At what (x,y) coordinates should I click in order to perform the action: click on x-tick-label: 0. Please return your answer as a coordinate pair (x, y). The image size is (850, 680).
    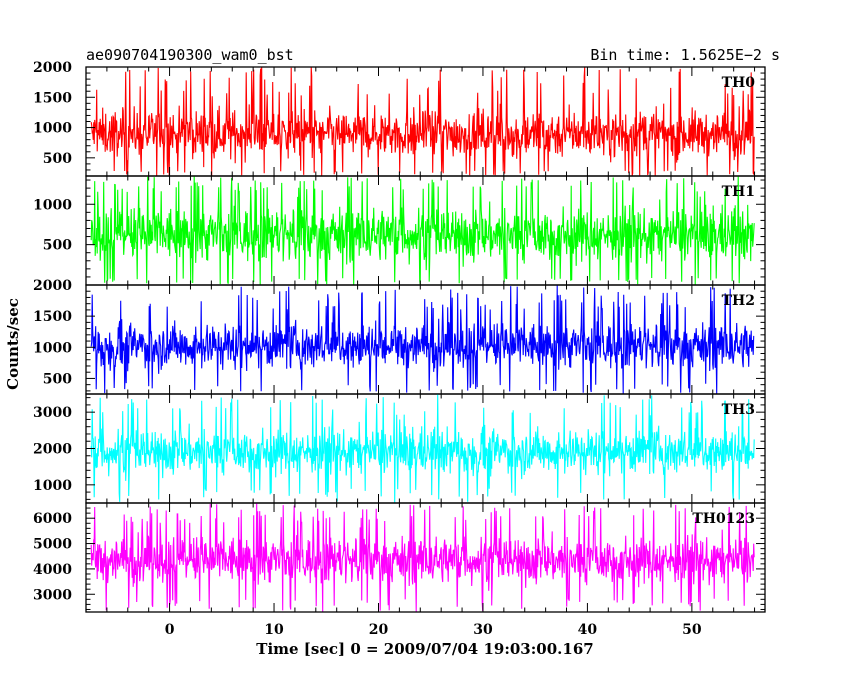
    Looking at the image, I should click on (170, 630).